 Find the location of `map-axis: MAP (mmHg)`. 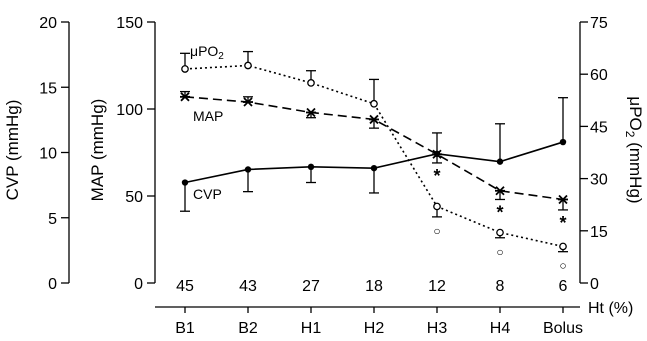

map-axis: MAP (mmHg) is located at coordinates (122, 152).